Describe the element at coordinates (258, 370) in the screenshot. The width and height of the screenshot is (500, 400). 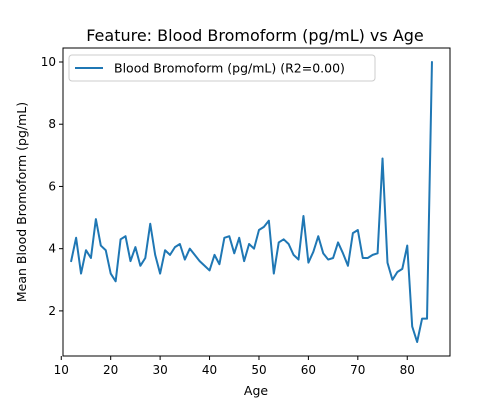
I see `x-tick-label: 50` at that location.